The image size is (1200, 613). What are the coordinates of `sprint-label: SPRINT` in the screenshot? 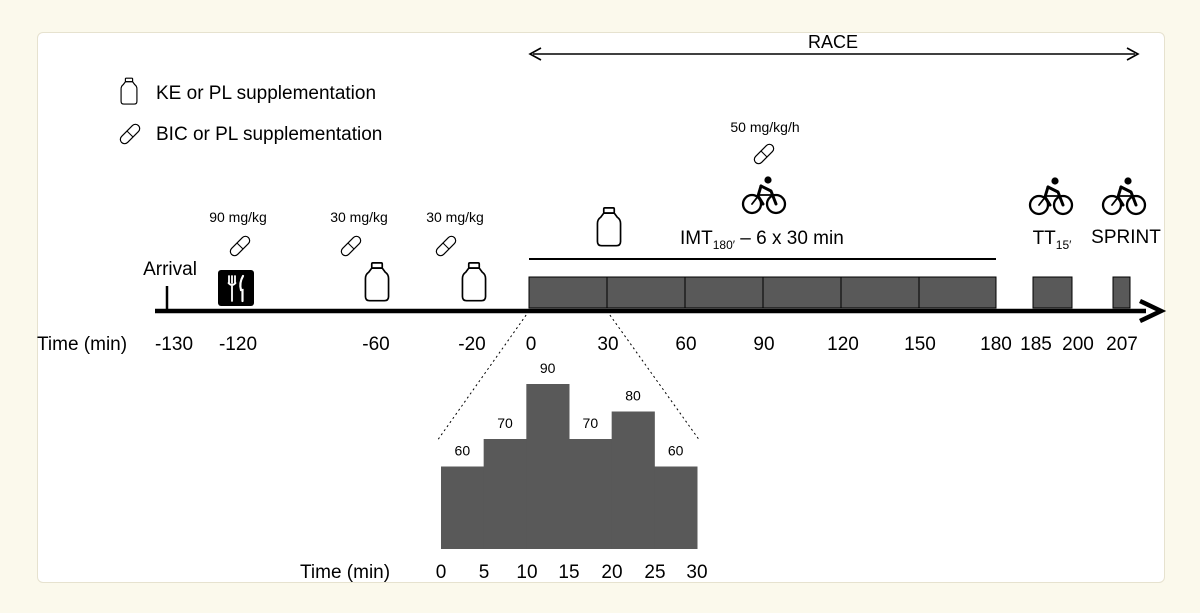 It's located at (1126, 237).